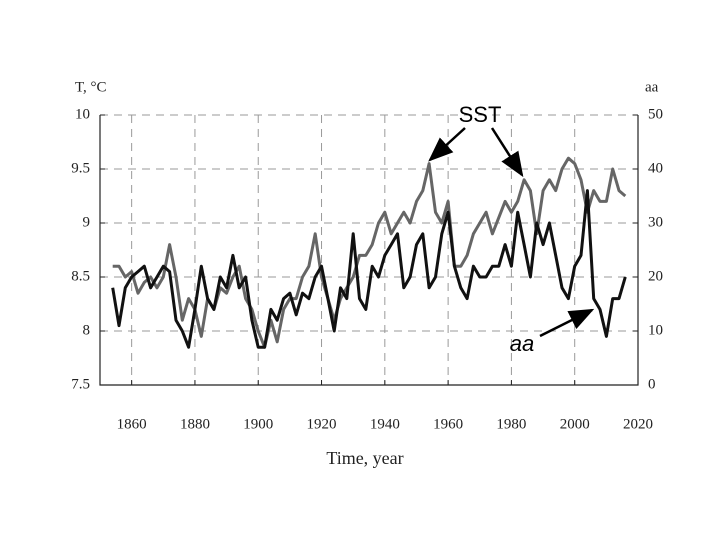 This screenshot has width=720, height=540. I want to click on annotation: SST, so click(480, 114).